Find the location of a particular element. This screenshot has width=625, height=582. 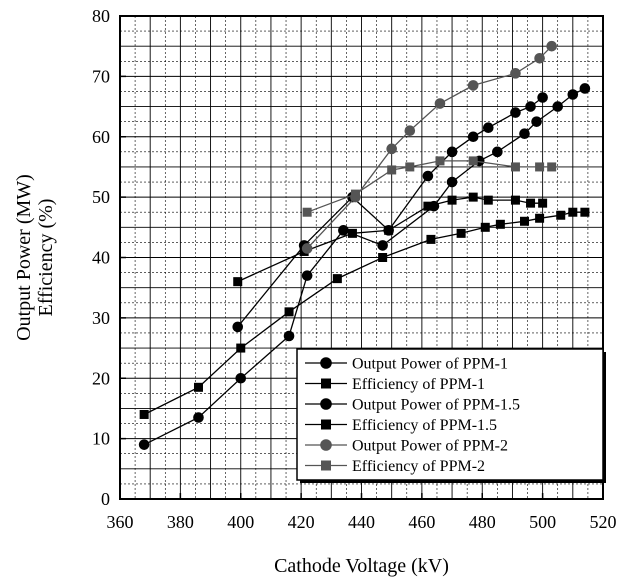

y-tick-label: 30 is located at coordinates (101, 318).